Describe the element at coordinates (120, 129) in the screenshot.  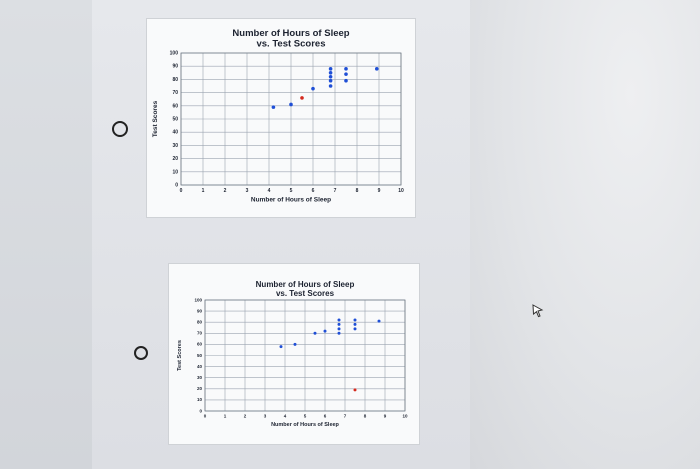
I see `option-a-radio` at that location.